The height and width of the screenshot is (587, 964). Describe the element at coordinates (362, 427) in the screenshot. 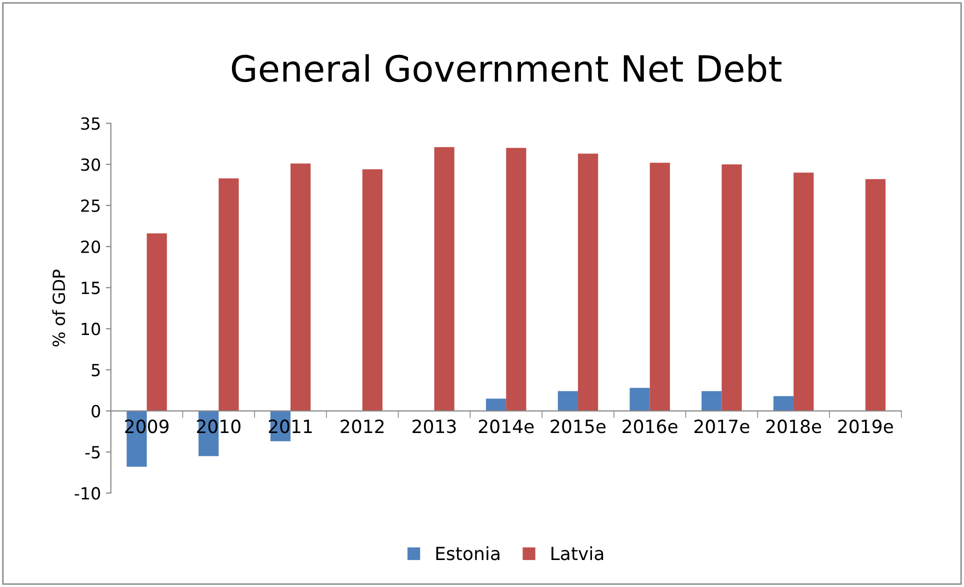

I see `x-tick-label: 2012` at that location.